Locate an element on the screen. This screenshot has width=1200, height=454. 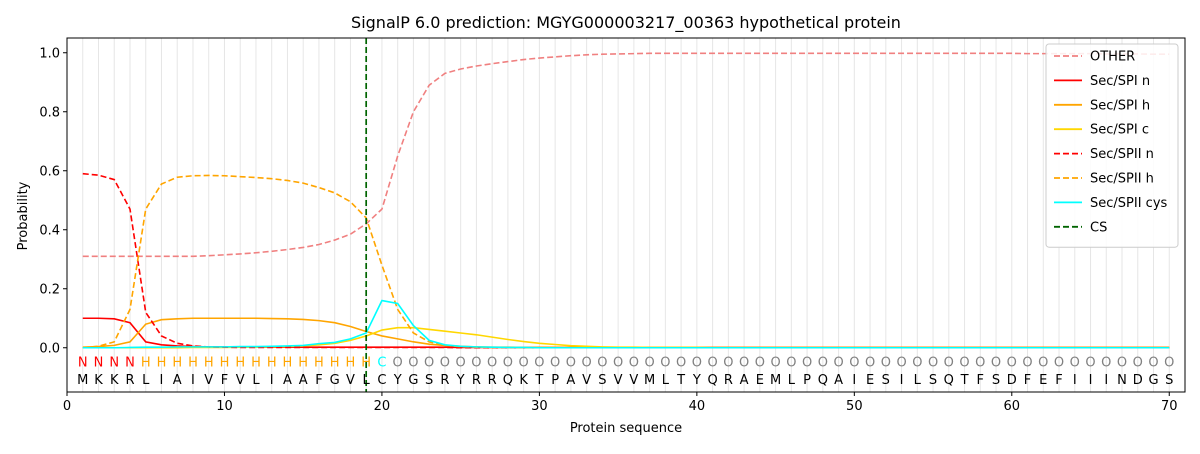
residue-letter: N is located at coordinates (1122, 380).